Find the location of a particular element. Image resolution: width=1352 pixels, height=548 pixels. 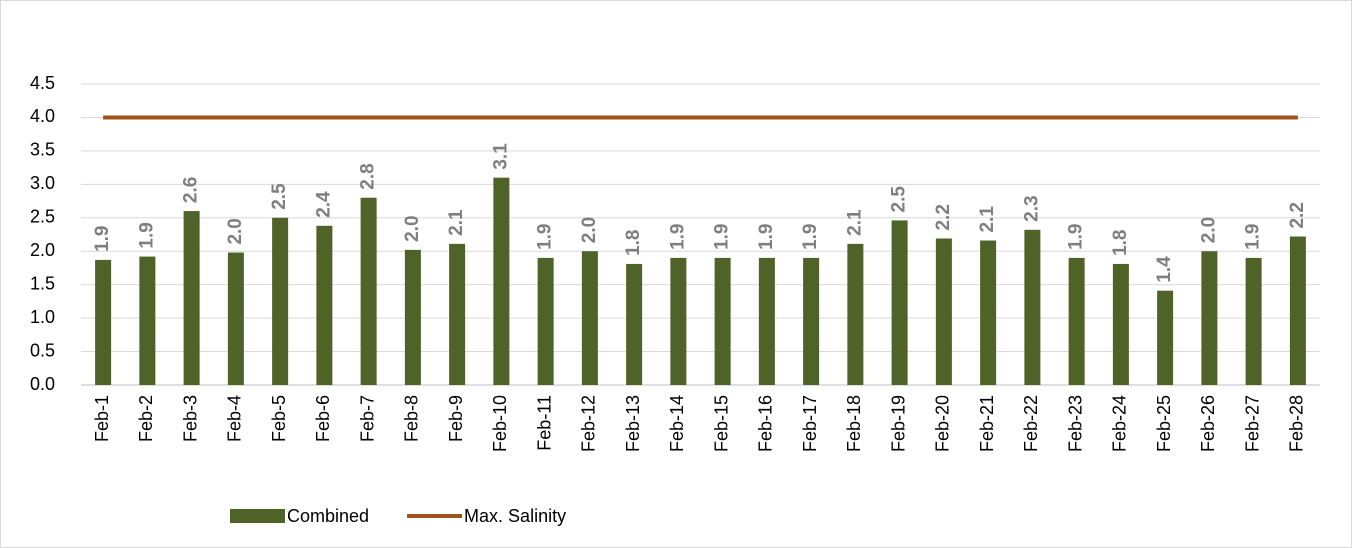

y-tick-label: 2.0 is located at coordinates (42, 250).